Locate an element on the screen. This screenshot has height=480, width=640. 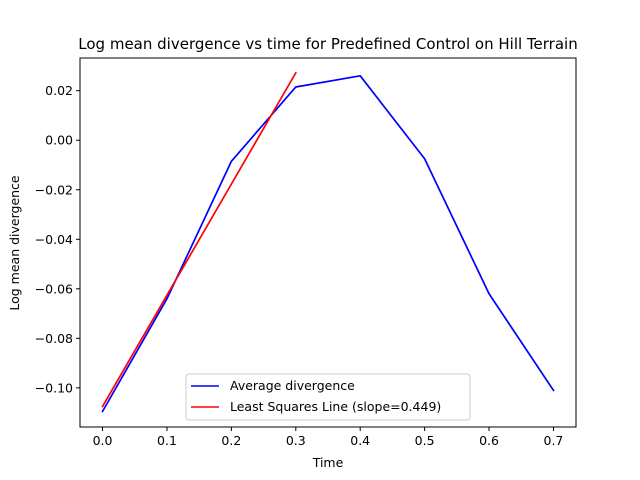
x-tick-label: 0.1 is located at coordinates (167, 440).